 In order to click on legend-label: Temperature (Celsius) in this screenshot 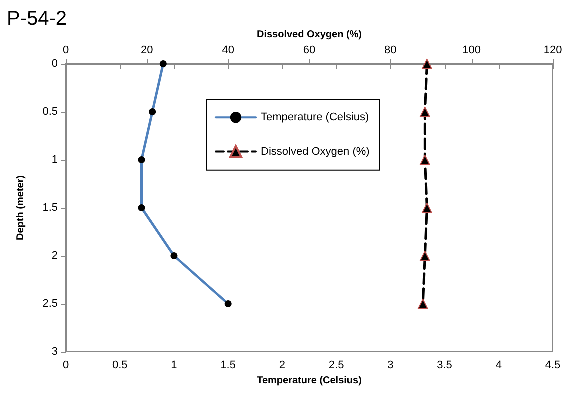, I will do `click(315, 118)`.